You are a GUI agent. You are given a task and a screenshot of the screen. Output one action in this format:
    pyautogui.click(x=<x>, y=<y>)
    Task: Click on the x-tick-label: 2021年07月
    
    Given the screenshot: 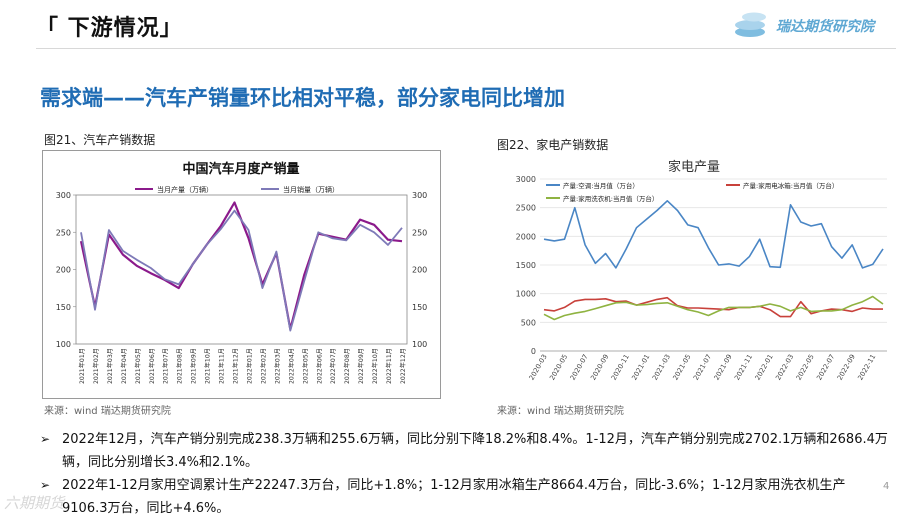 What is the action you would take?
    pyautogui.click(x=166, y=366)
    